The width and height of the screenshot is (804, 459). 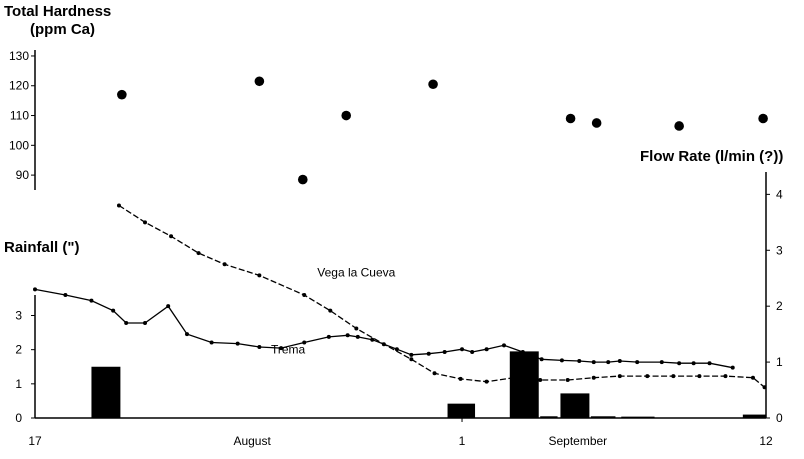 I want to click on hardness-tick-label: 90, so click(x=23, y=175).